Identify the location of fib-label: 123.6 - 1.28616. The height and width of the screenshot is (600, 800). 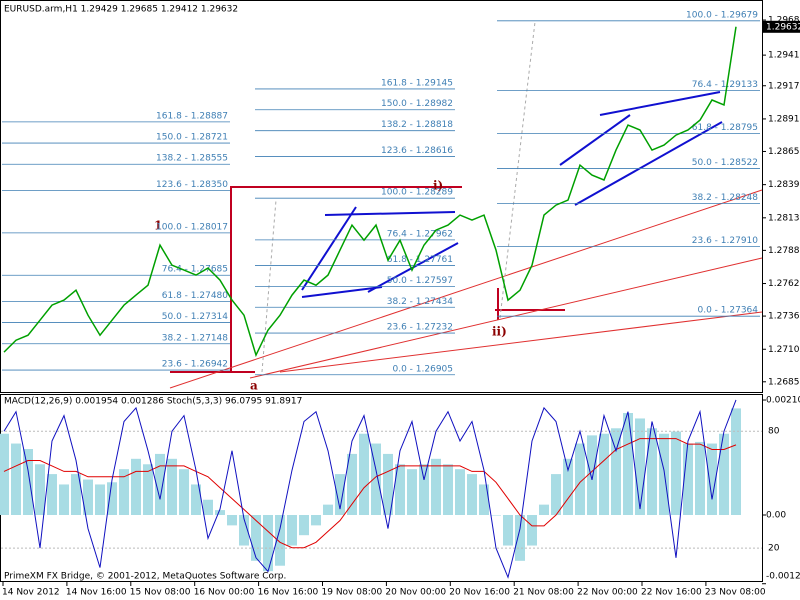
(417, 151).